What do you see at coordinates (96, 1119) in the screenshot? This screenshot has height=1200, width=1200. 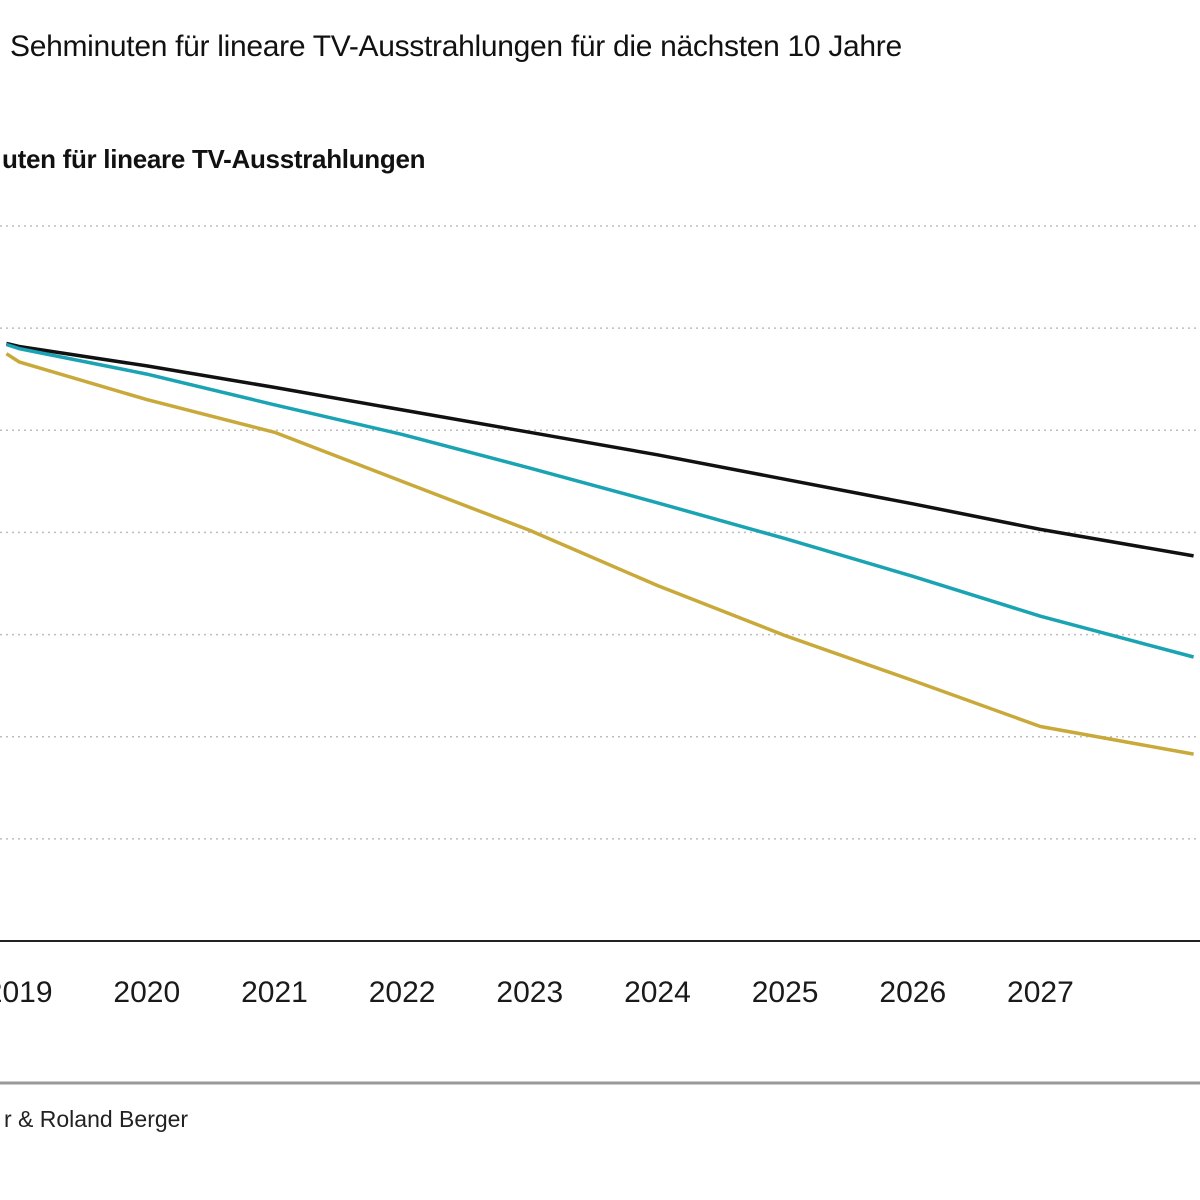 I see `source-note: r & Roland Berger` at bounding box center [96, 1119].